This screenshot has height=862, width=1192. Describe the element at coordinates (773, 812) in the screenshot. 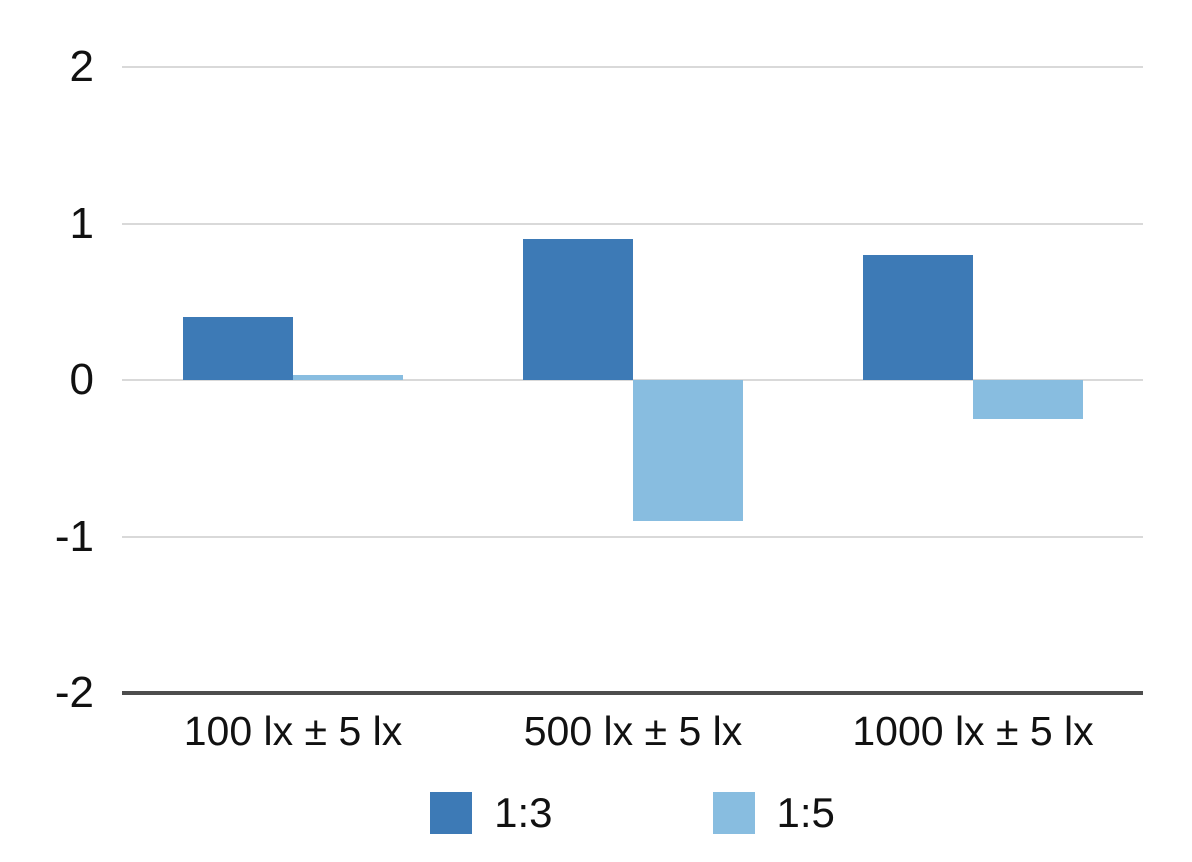

I see `legend-item: 1:5` at that location.